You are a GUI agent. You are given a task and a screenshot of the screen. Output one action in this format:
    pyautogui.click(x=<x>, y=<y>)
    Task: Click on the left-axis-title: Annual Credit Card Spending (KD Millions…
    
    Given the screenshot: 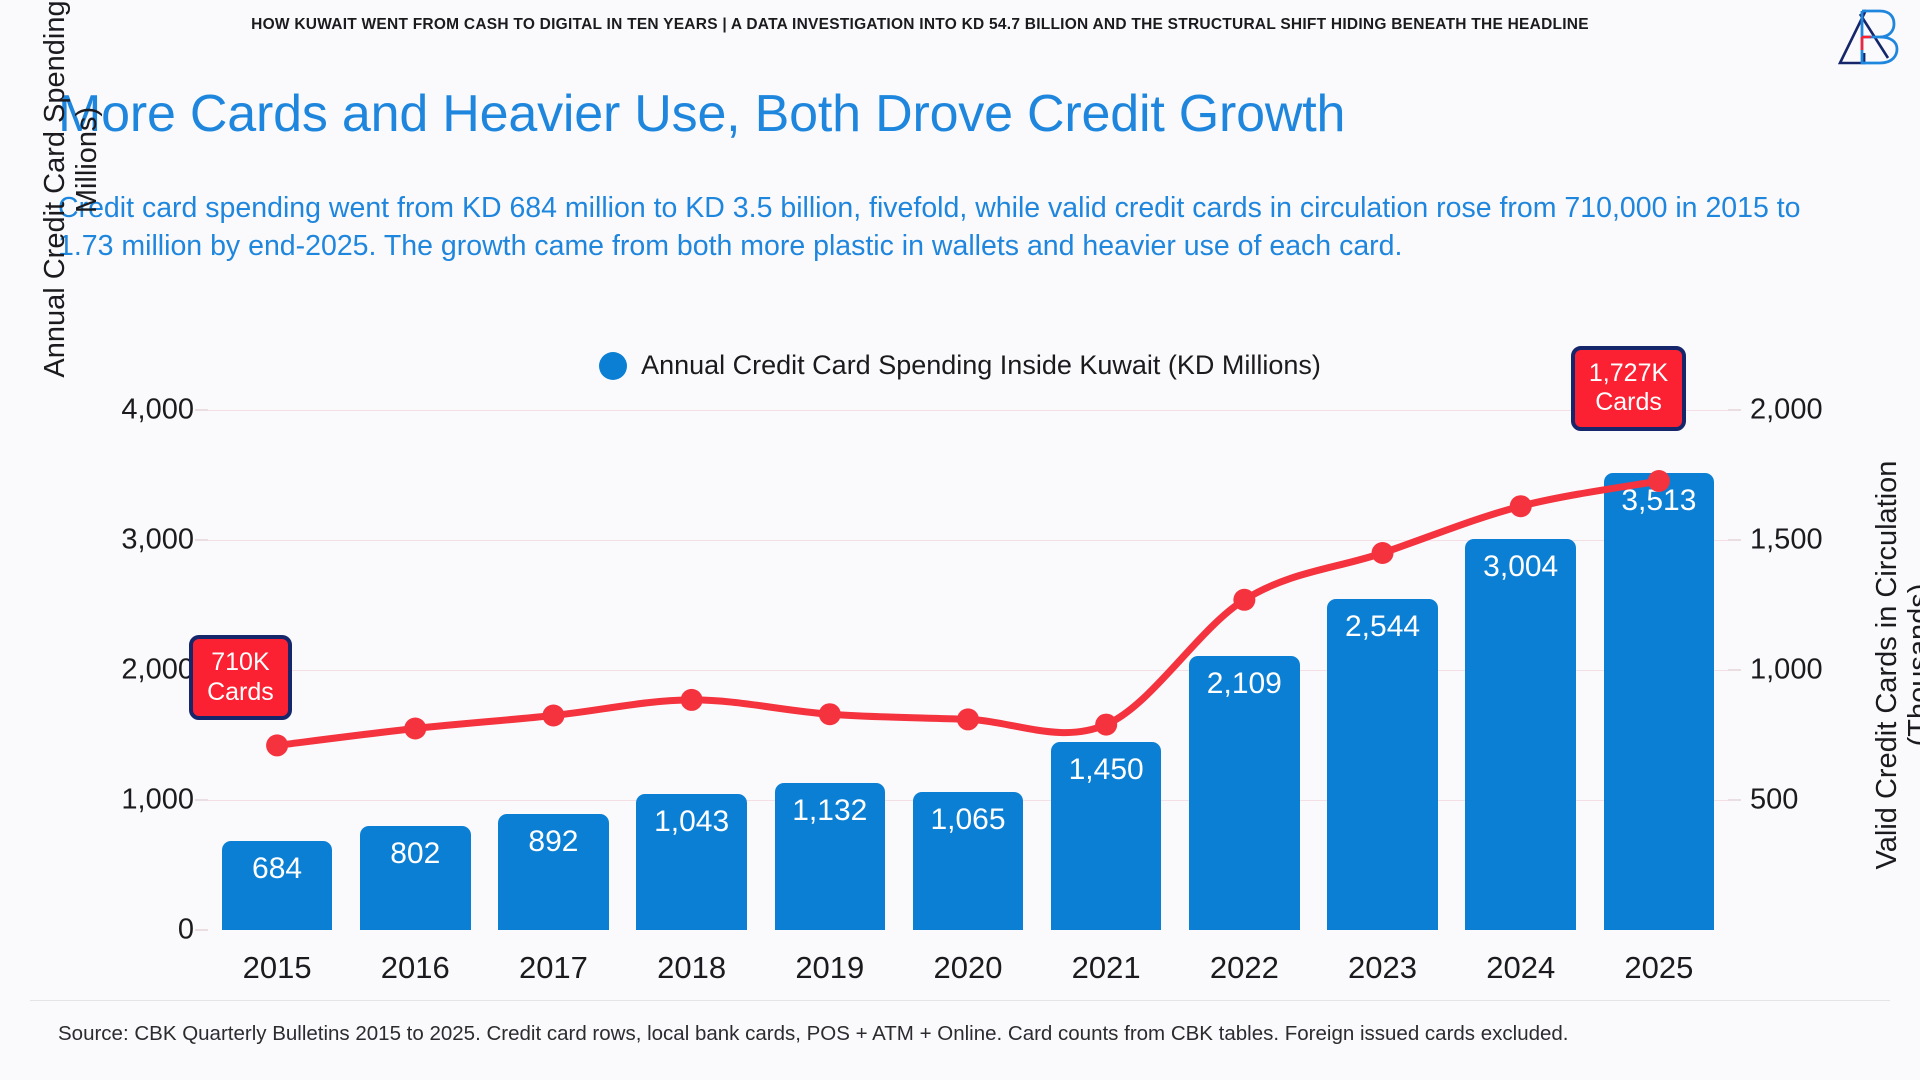 What is the action you would take?
    pyautogui.click(x=70, y=189)
    